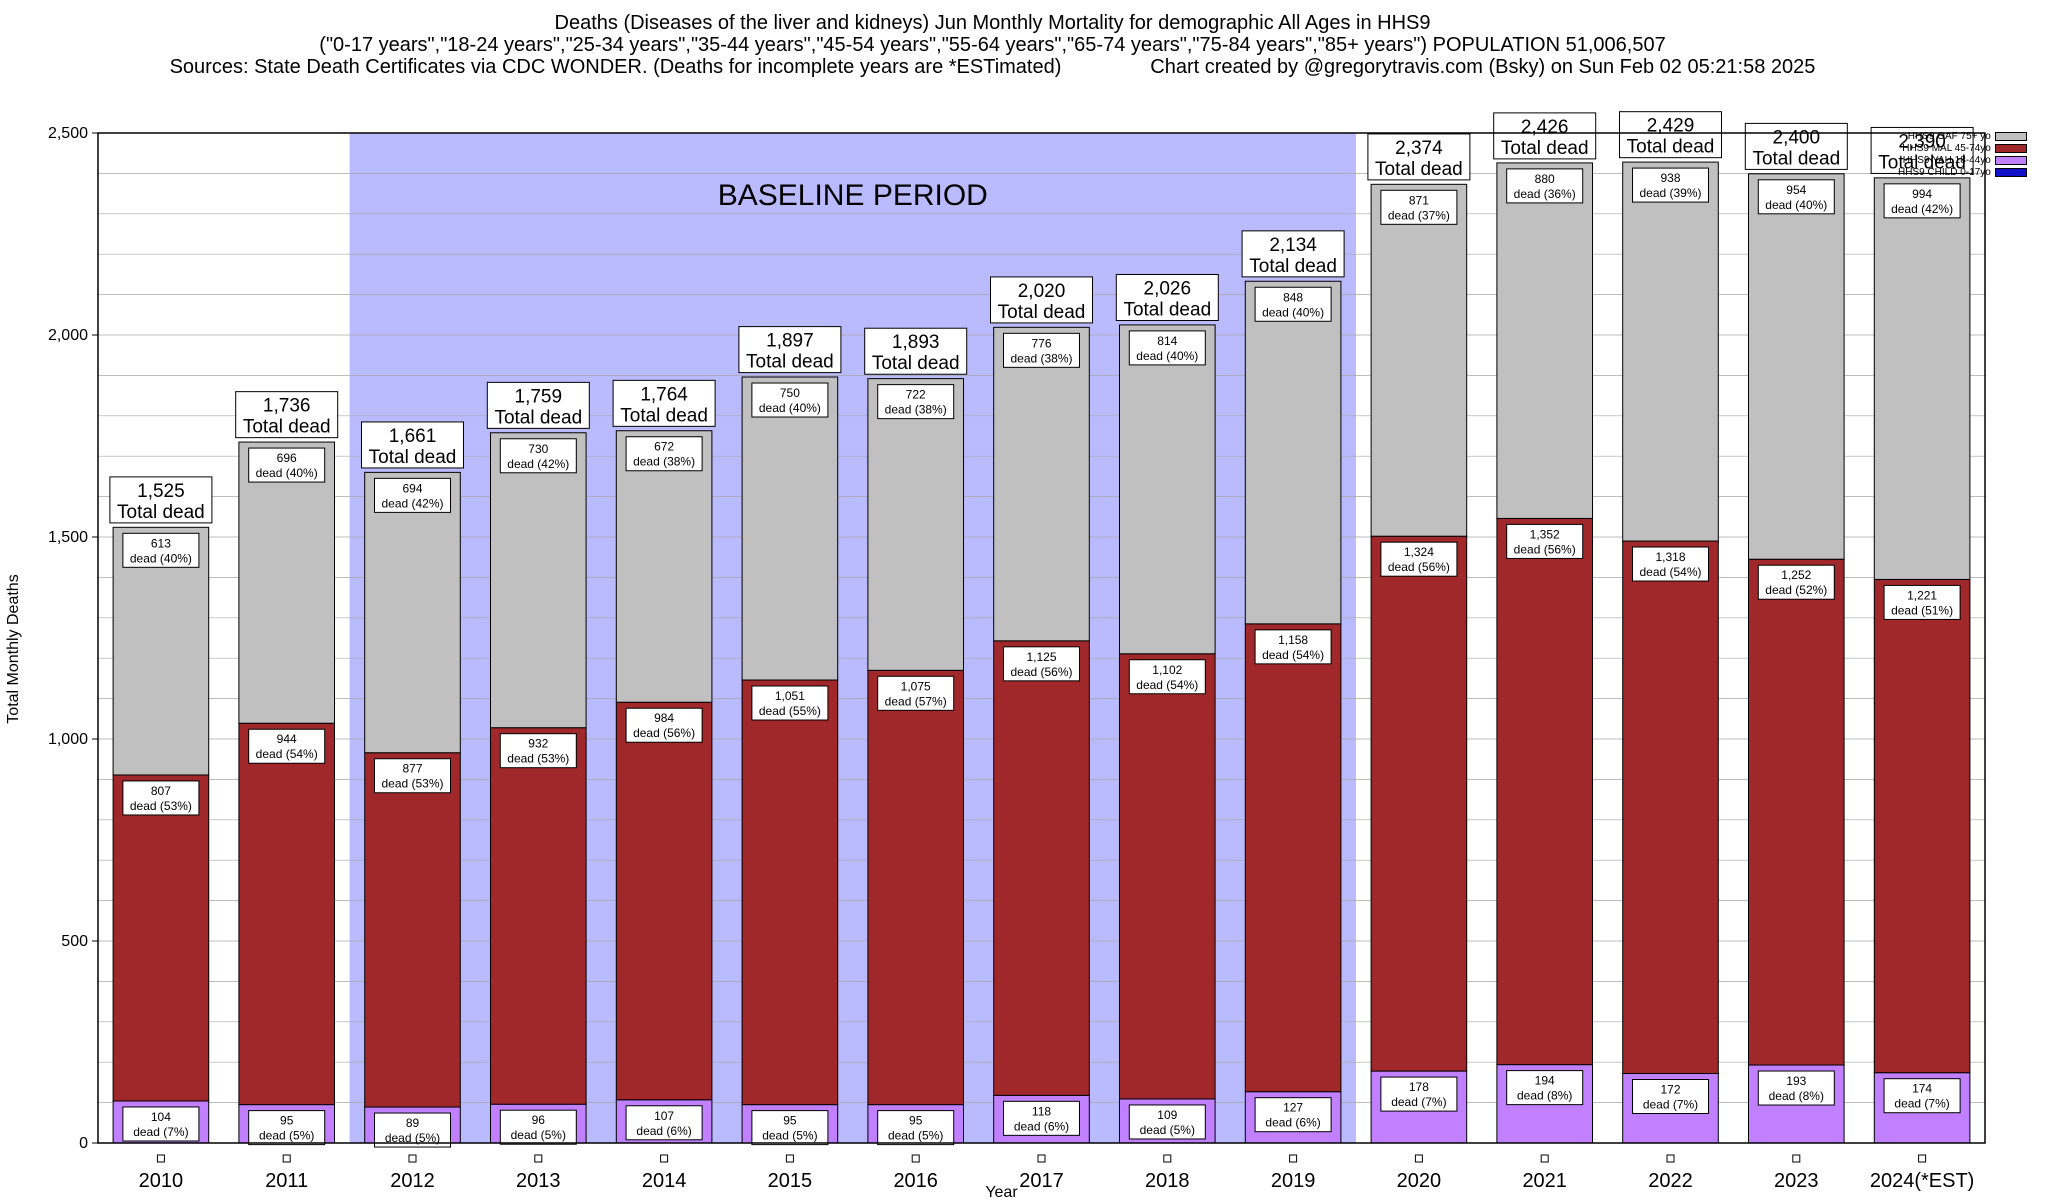  What do you see at coordinates (287, 458) in the screenshot?
I see `segment-value-label: 696` at bounding box center [287, 458].